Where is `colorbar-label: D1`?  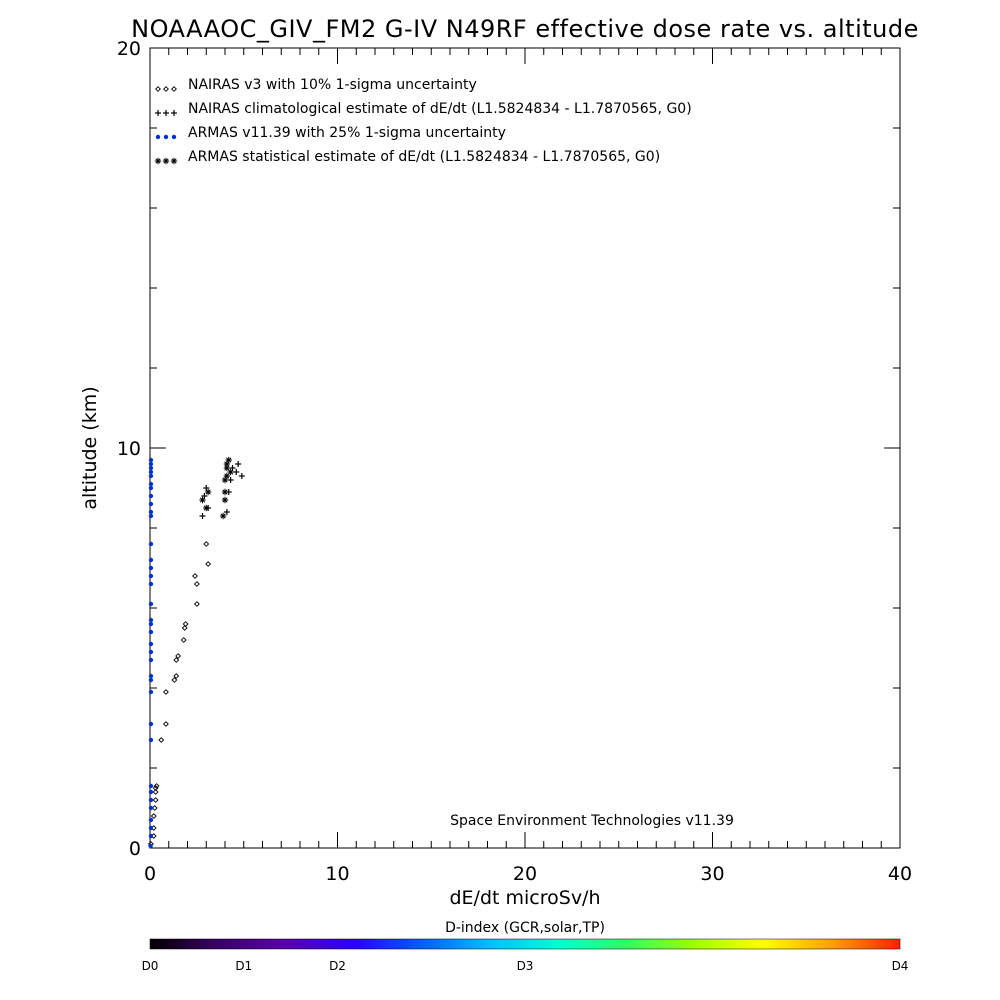
colorbar-label: D1 is located at coordinates (243, 966).